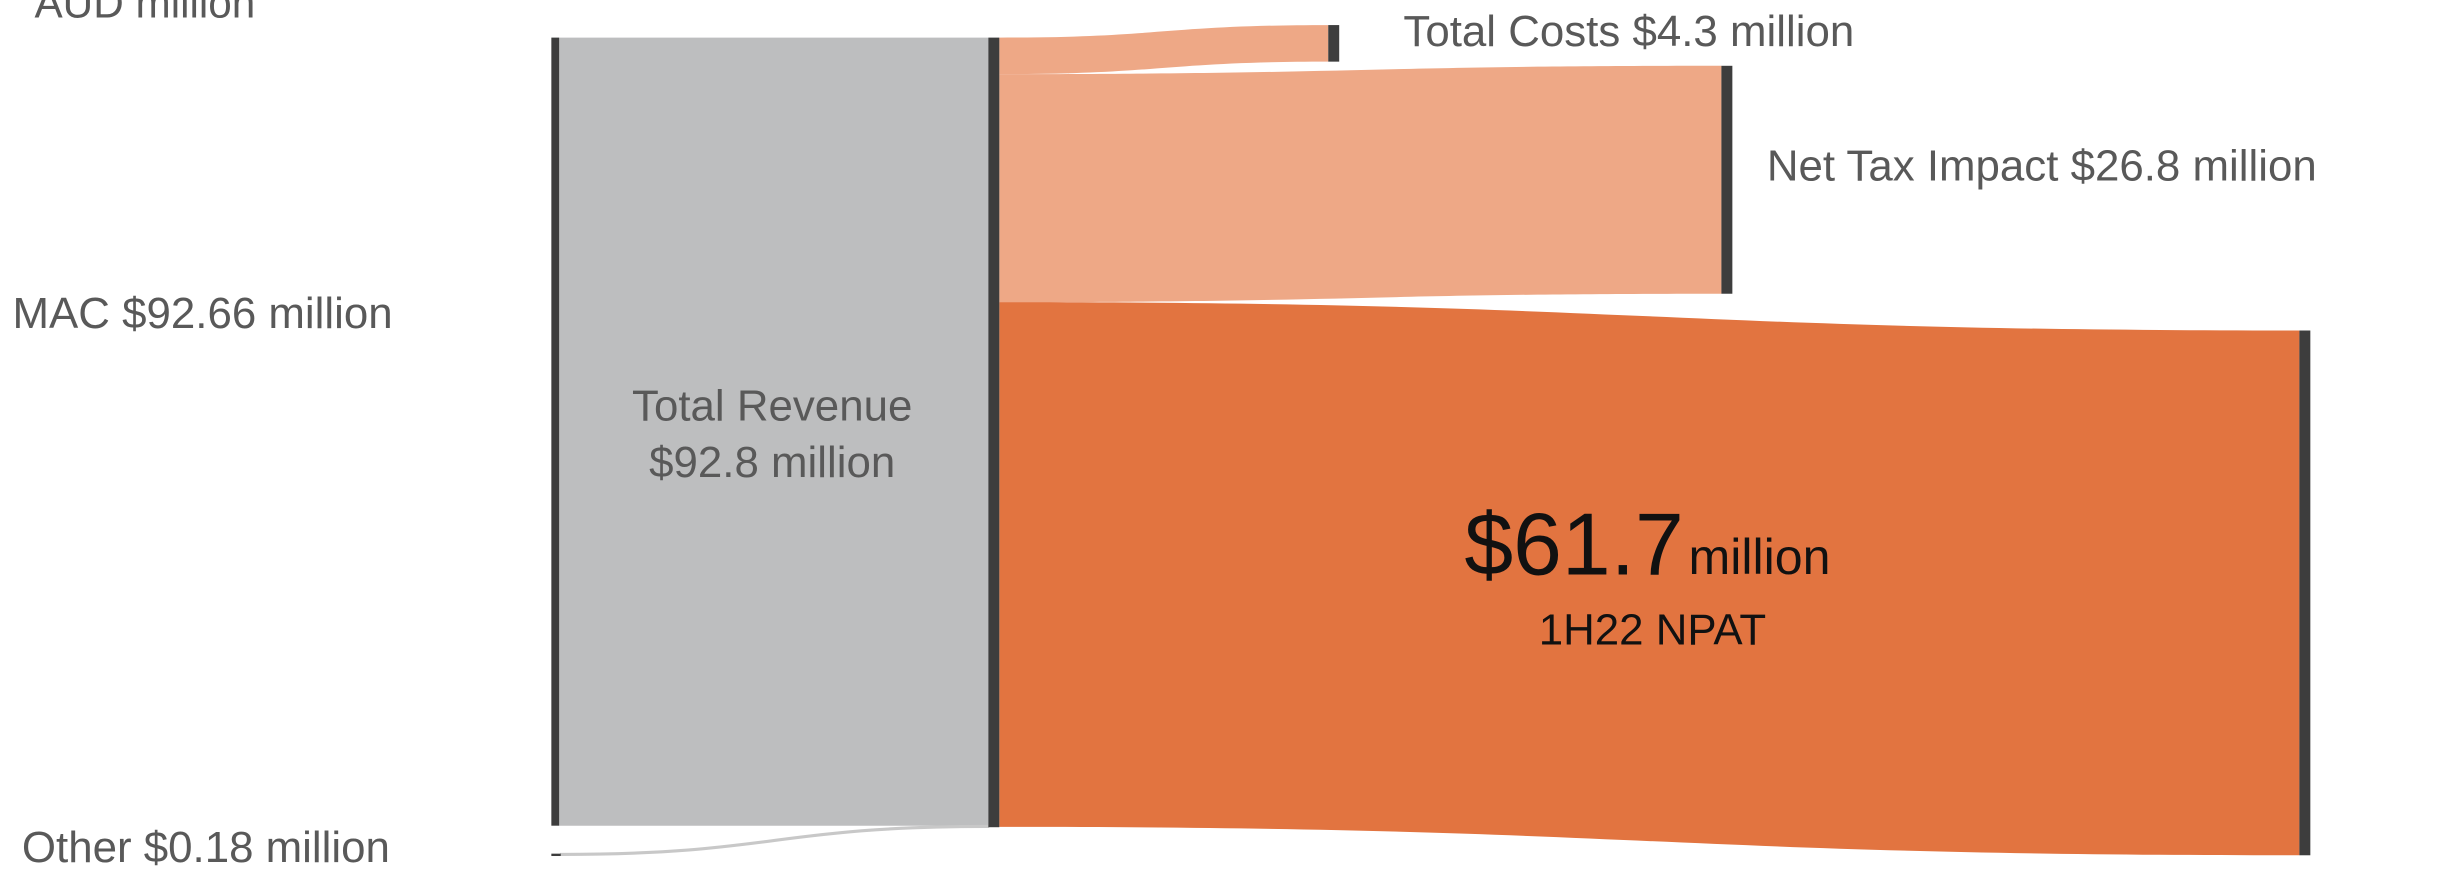 The height and width of the screenshot is (872, 2456). I want to click on node-label: Total Revenue, so click(772, 405).